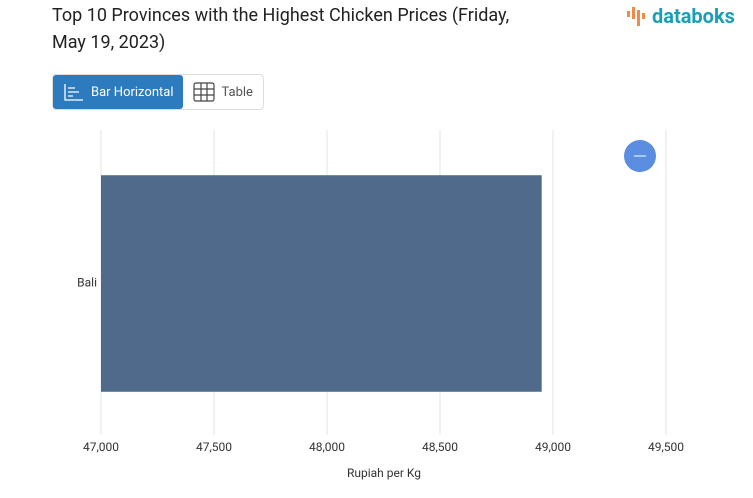 The height and width of the screenshot is (498, 753). What do you see at coordinates (440, 447) in the screenshot?
I see `x-tick-label: 48,500` at bounding box center [440, 447].